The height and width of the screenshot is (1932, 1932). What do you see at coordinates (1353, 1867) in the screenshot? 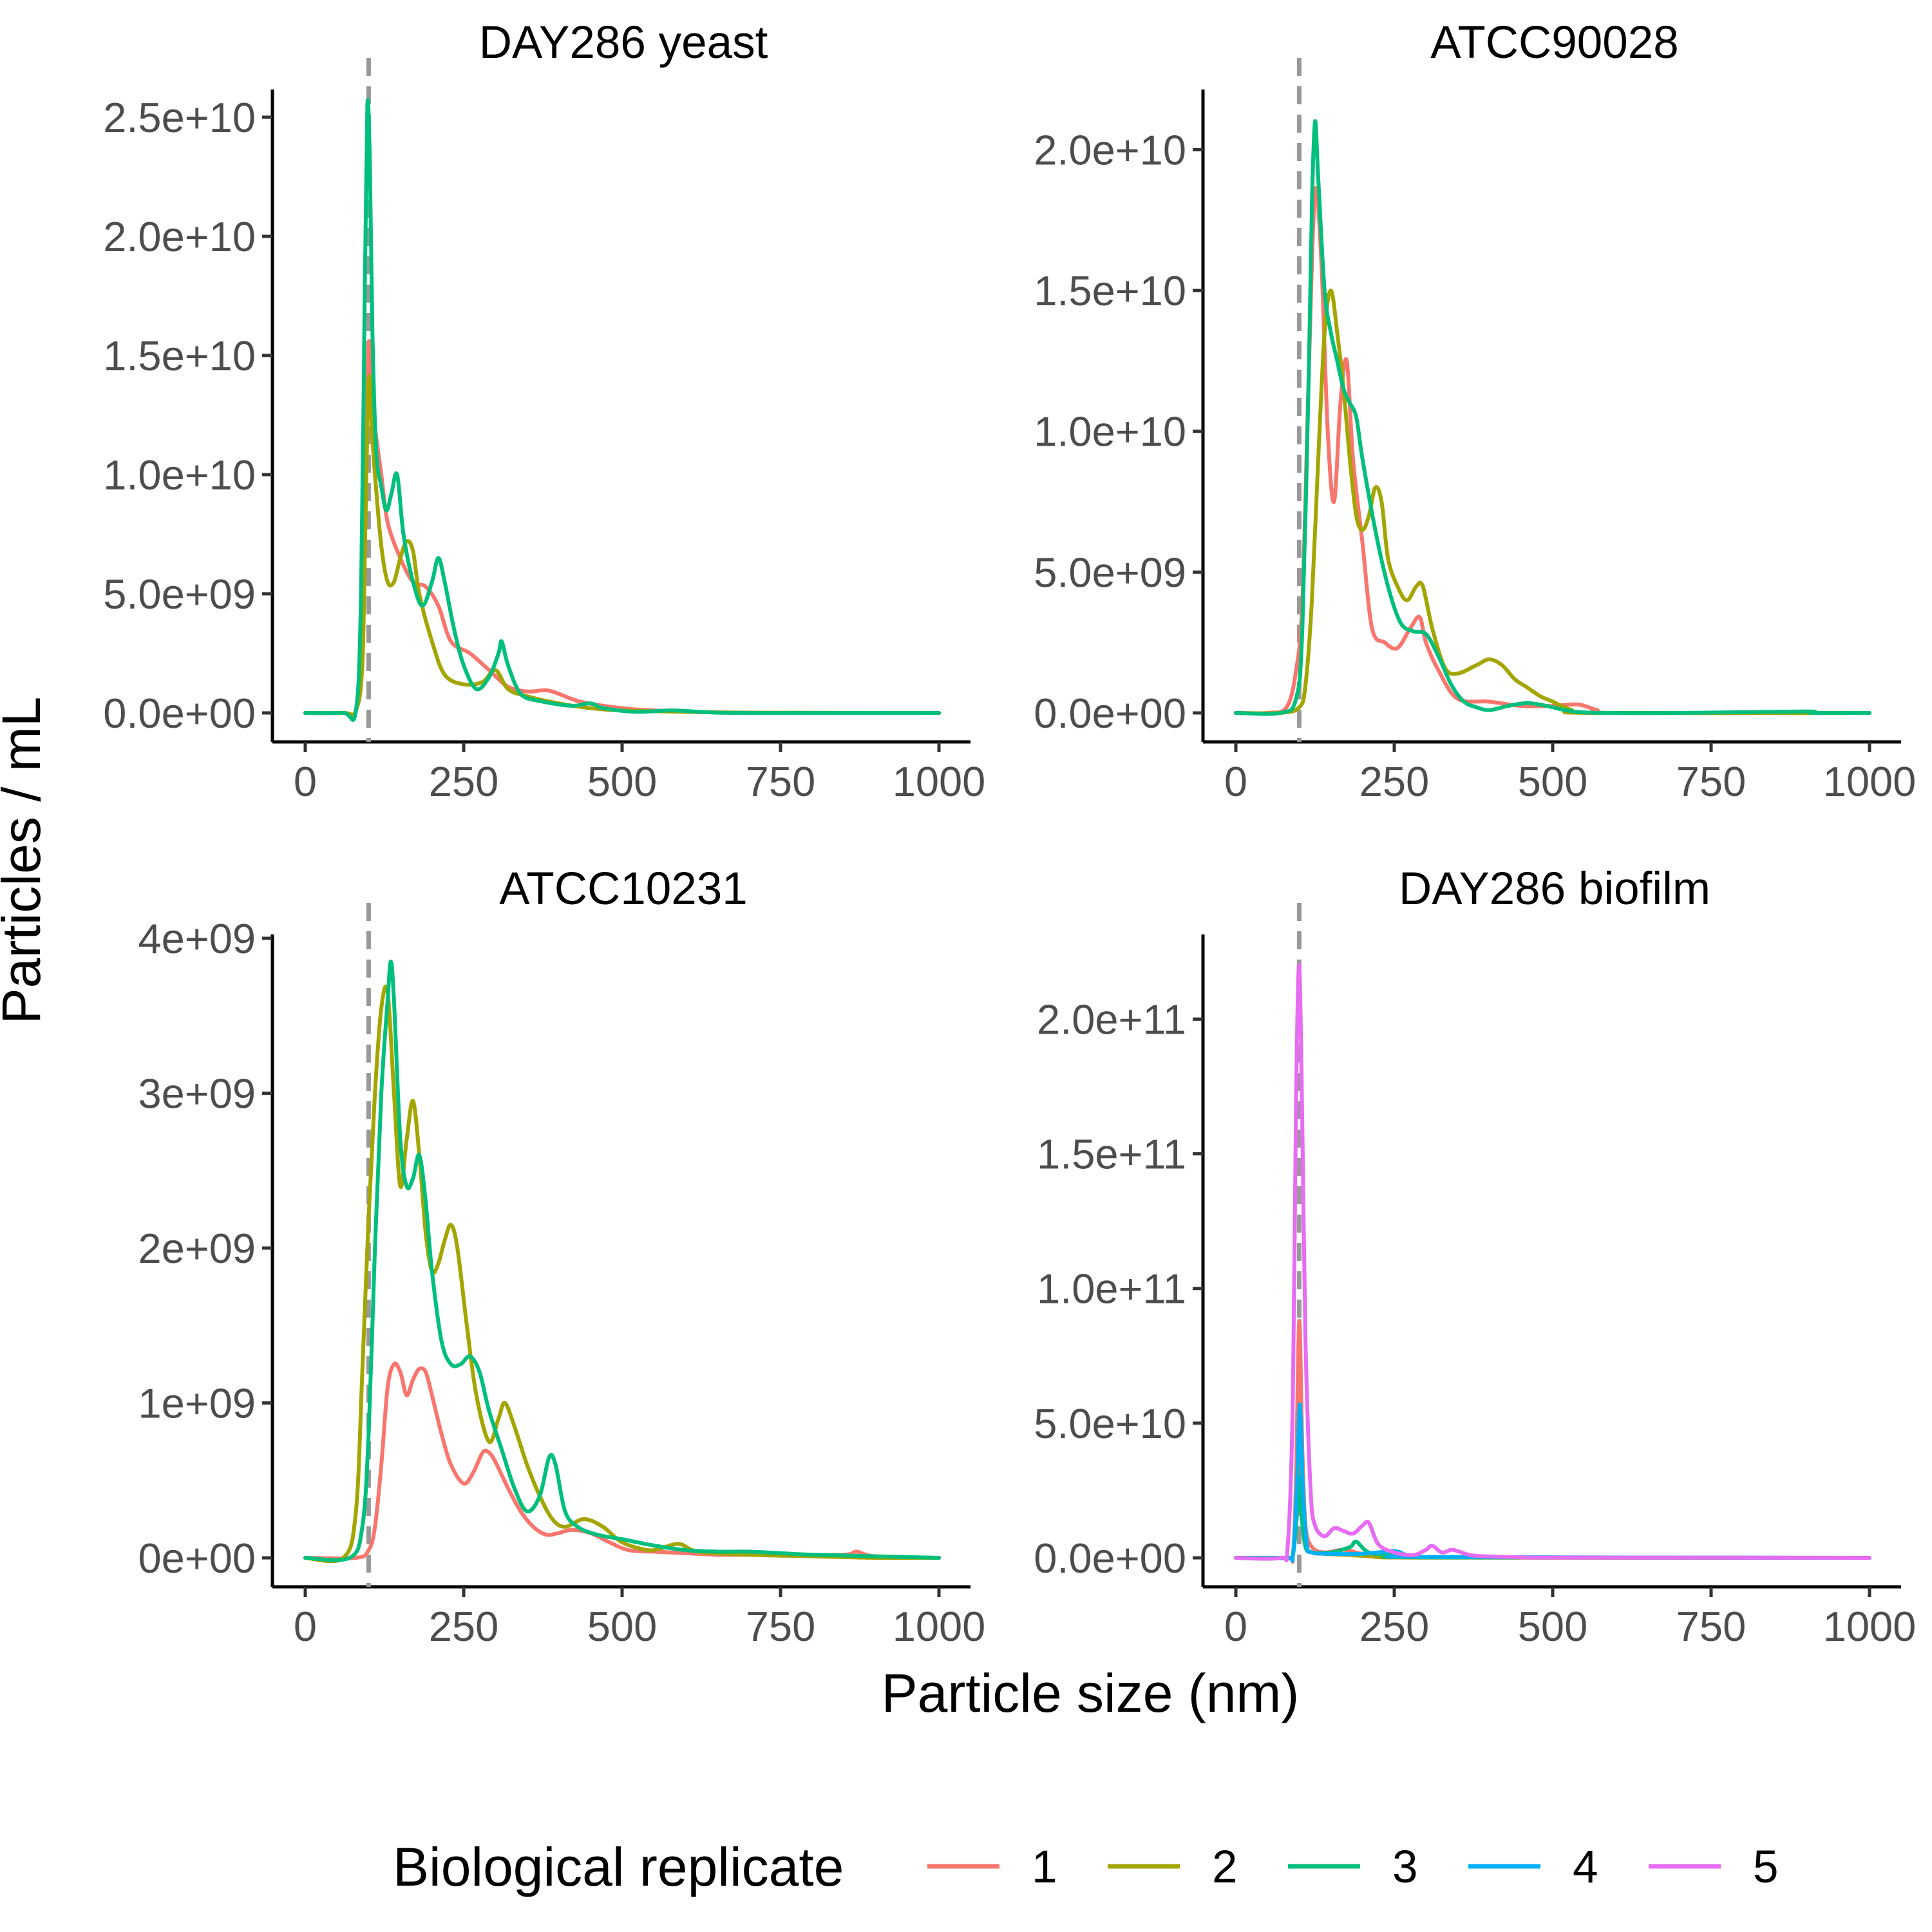
I see `legend-item-3: 3` at bounding box center [1353, 1867].